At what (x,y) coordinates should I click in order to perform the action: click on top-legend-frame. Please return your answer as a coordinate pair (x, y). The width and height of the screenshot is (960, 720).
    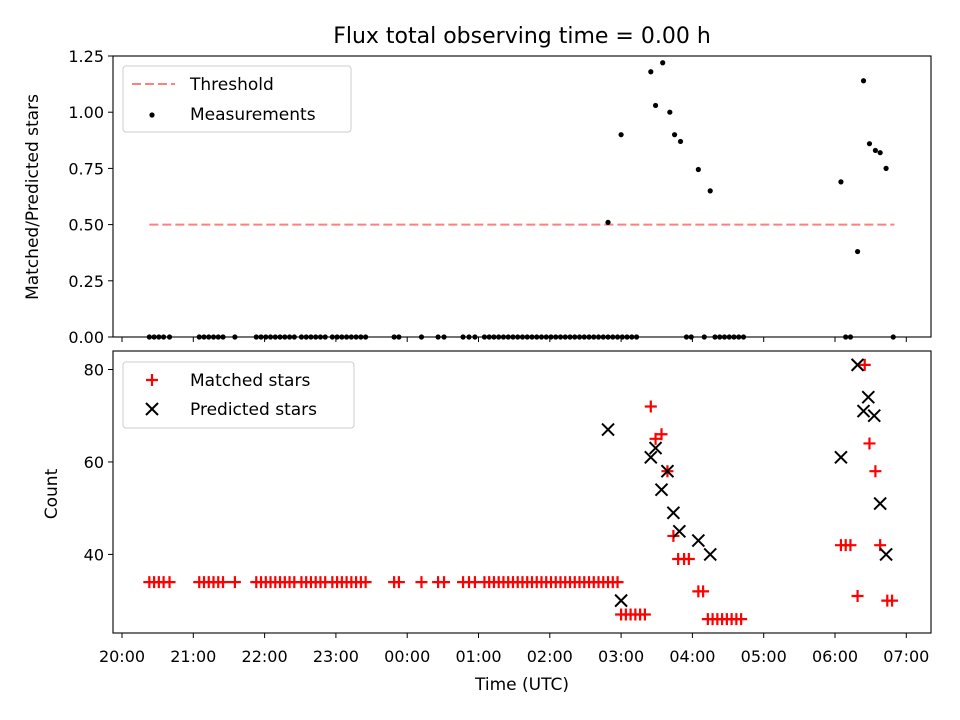
    Looking at the image, I should click on (237, 99).